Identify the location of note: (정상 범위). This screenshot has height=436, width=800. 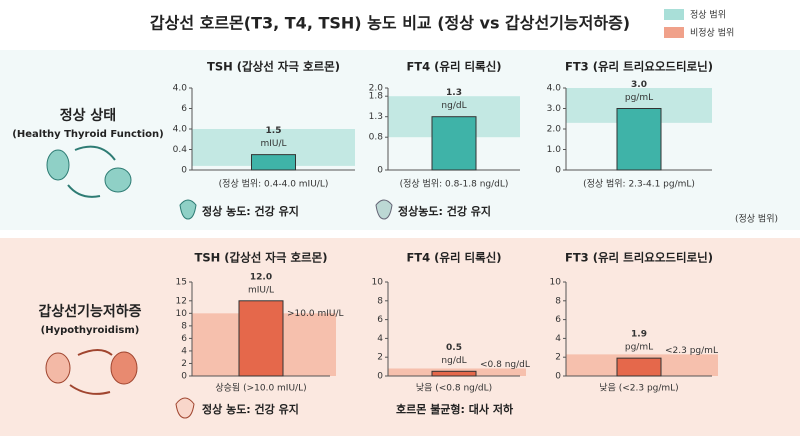
(756, 219).